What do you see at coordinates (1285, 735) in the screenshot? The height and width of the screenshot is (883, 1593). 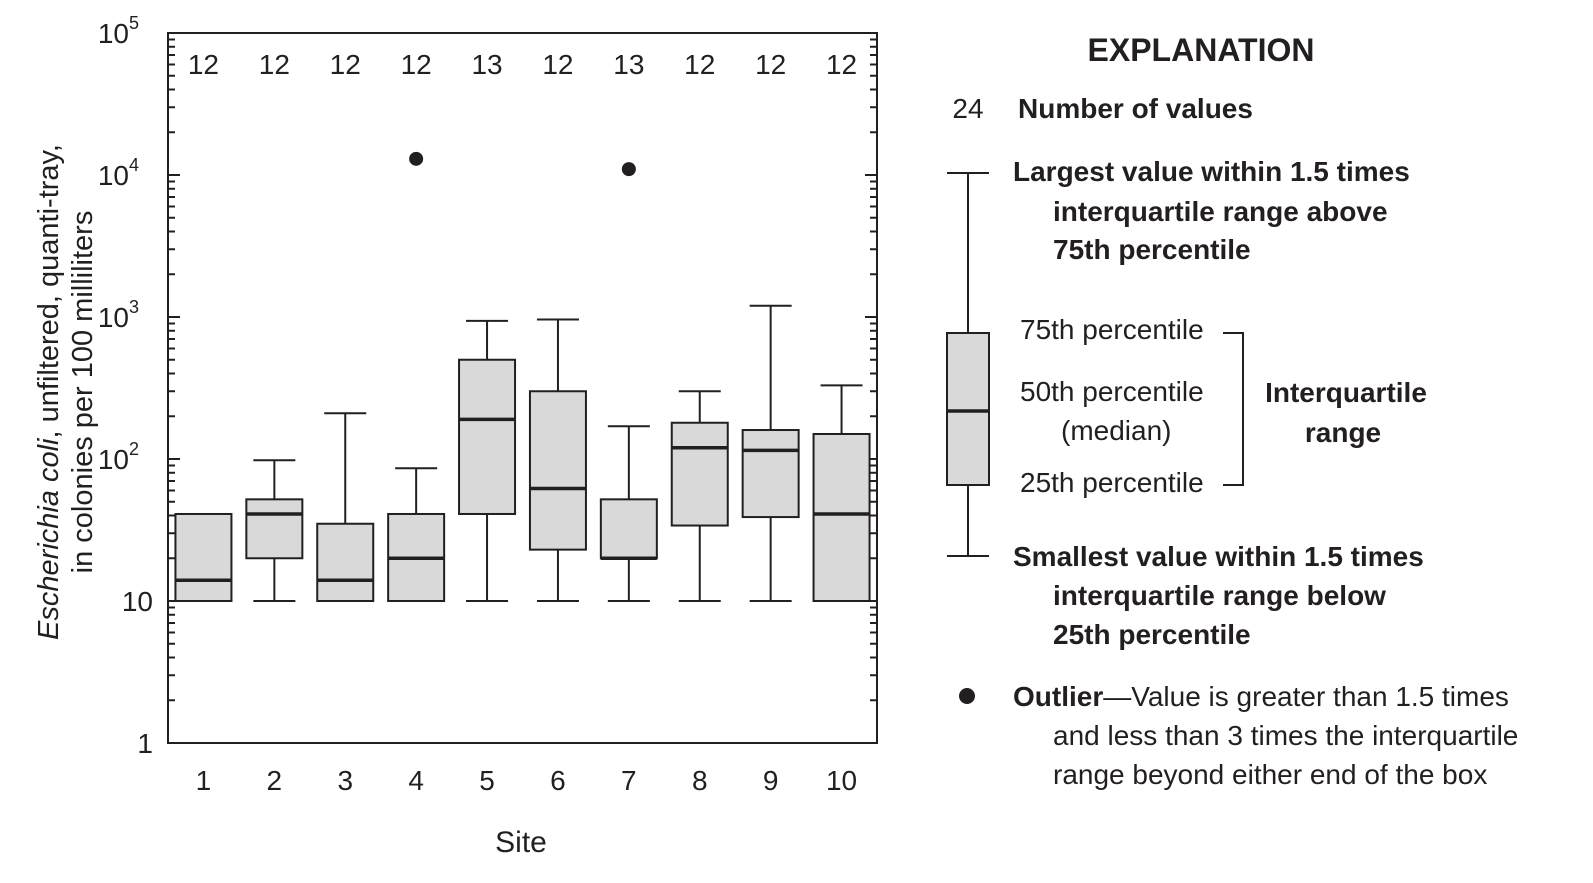 I see `legend-outlier-line2: and less than 3 times the interquartile` at bounding box center [1285, 735].